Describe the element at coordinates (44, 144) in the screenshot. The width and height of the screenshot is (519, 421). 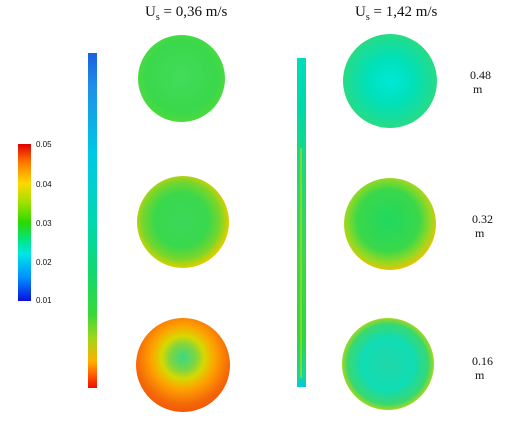
I see `colorbar-tick: 0.05` at that location.